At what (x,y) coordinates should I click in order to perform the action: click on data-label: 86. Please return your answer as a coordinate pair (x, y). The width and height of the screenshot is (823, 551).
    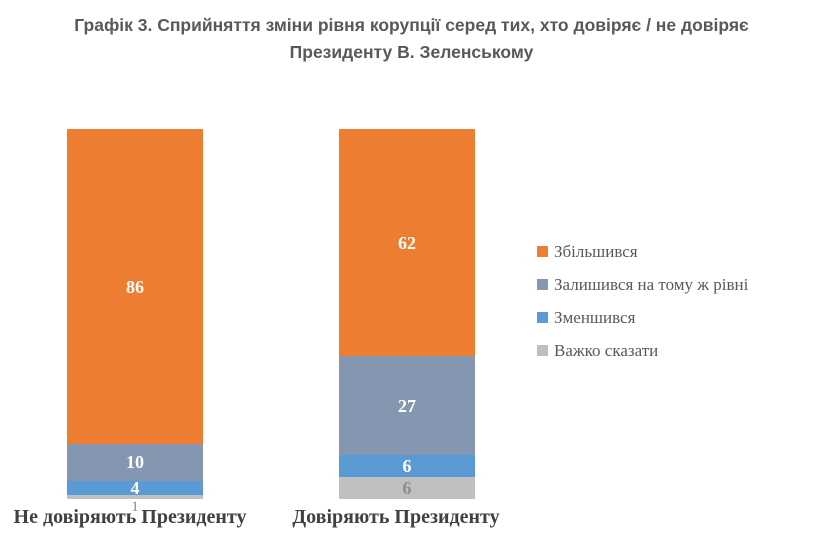
    Looking at the image, I should click on (135, 286).